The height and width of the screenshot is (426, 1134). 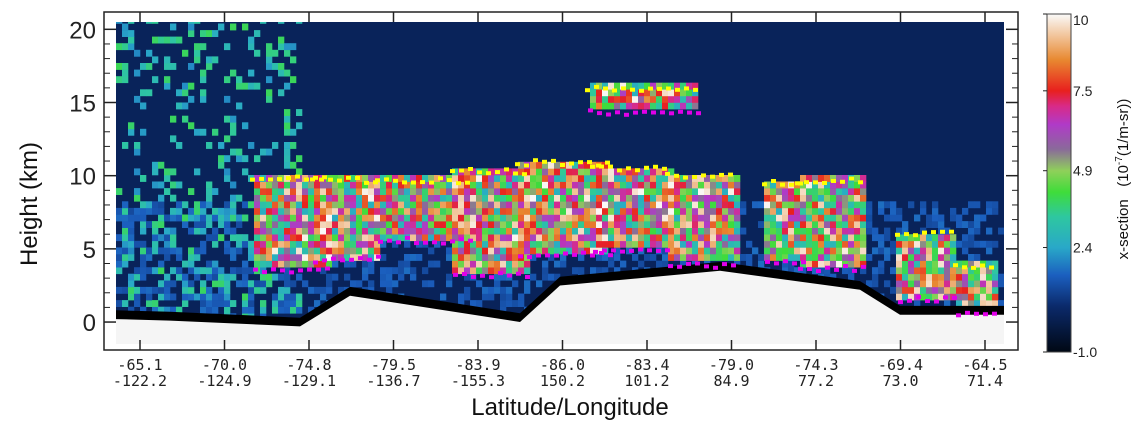 What do you see at coordinates (562, 365) in the screenshot?
I see `x-tick-label-lat: -86.0` at bounding box center [562, 365].